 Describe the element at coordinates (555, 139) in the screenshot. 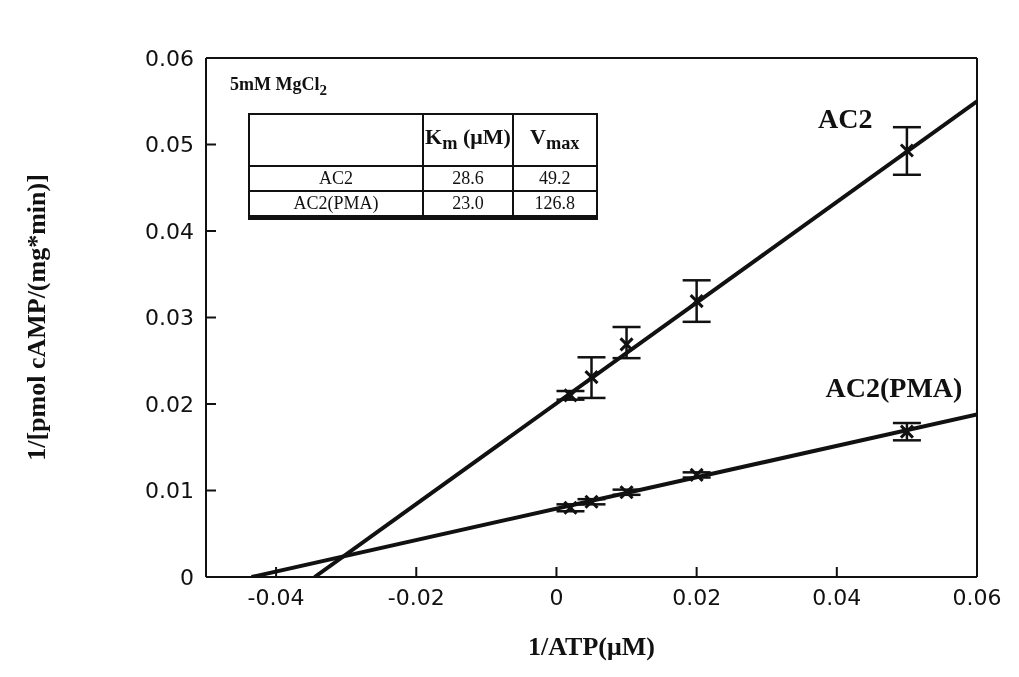

I see `annotation: V$_{max}$` at that location.